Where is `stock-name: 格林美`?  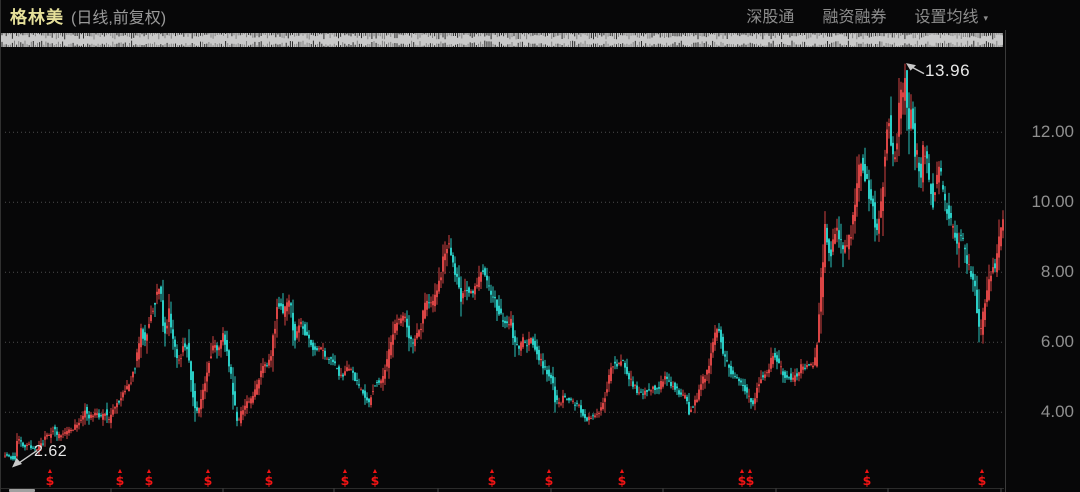
stock-name: 格林美 is located at coordinates (37, 17).